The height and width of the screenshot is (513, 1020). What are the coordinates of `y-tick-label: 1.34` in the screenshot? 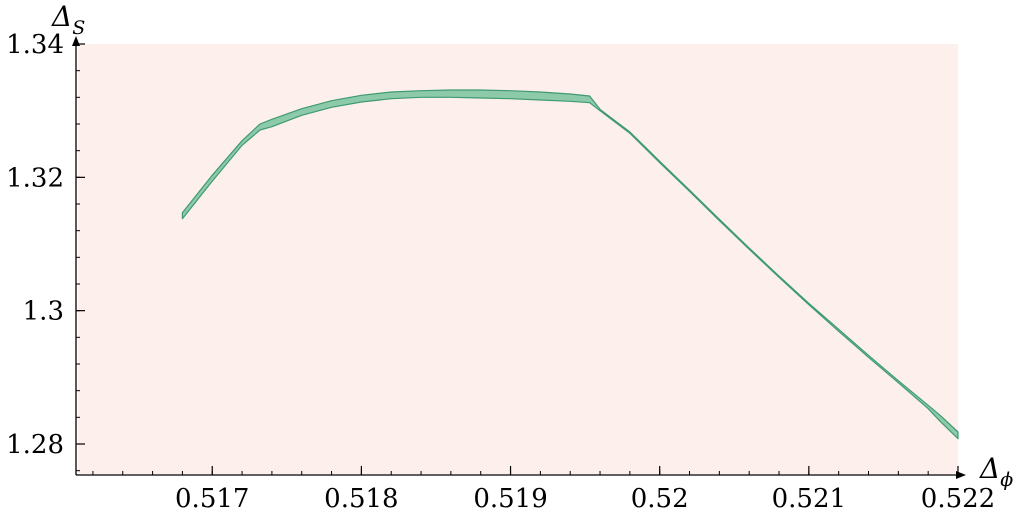 It's located at (35, 45).